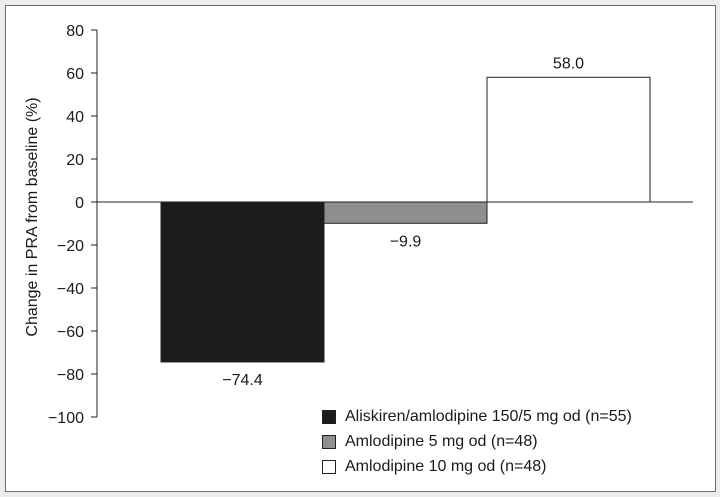  Describe the element at coordinates (329, 466) in the screenshot. I see `legend-swatch-white` at that location.